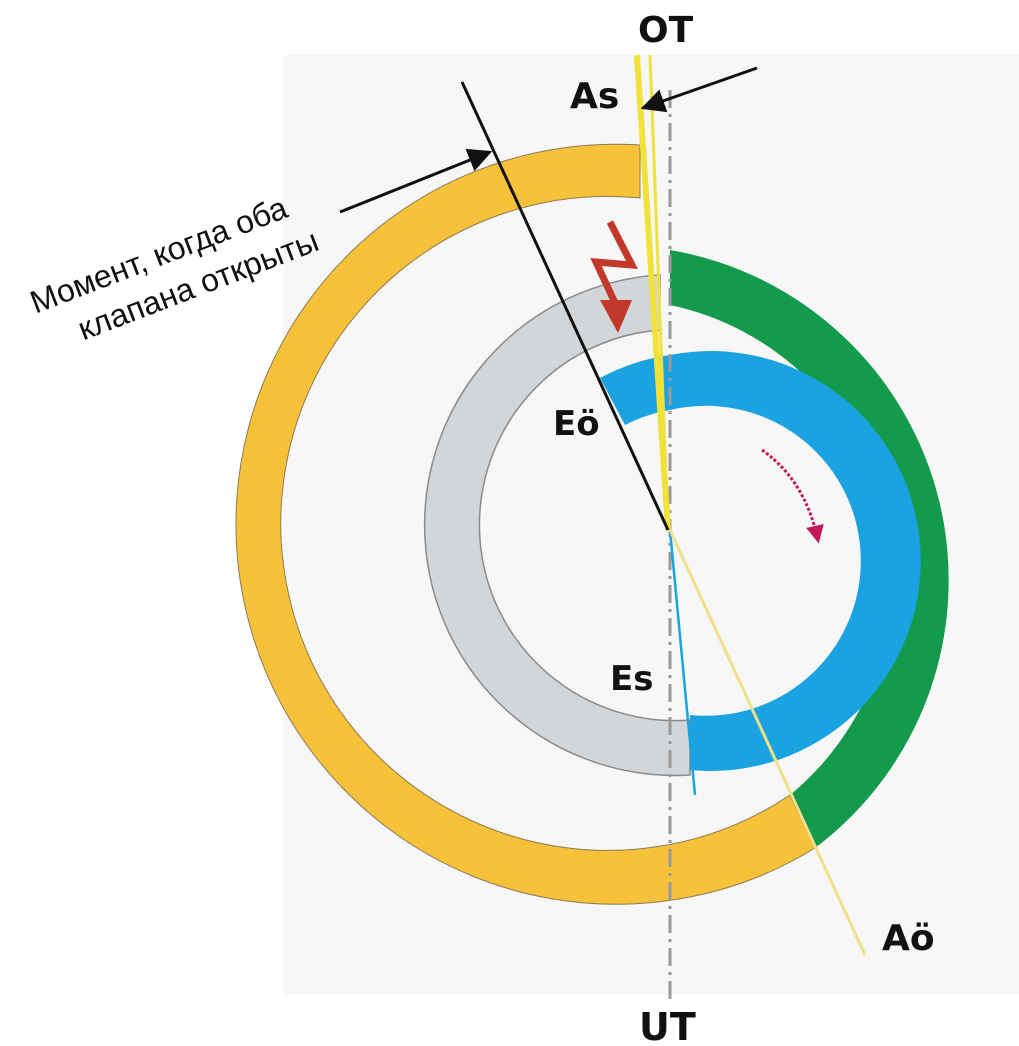 The image size is (1019, 1046). I want to click on annotation-arrow, so click(416, 181).